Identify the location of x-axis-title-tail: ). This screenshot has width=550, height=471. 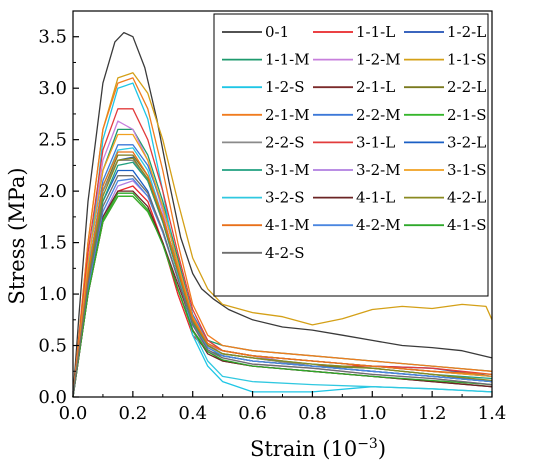
(382, 449).